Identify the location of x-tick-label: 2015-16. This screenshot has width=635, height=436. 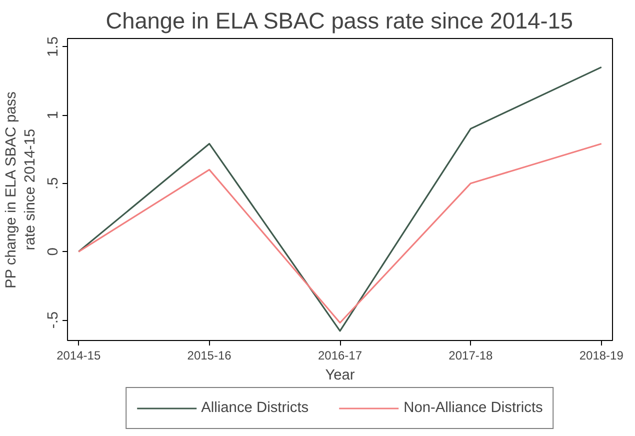
(209, 355).